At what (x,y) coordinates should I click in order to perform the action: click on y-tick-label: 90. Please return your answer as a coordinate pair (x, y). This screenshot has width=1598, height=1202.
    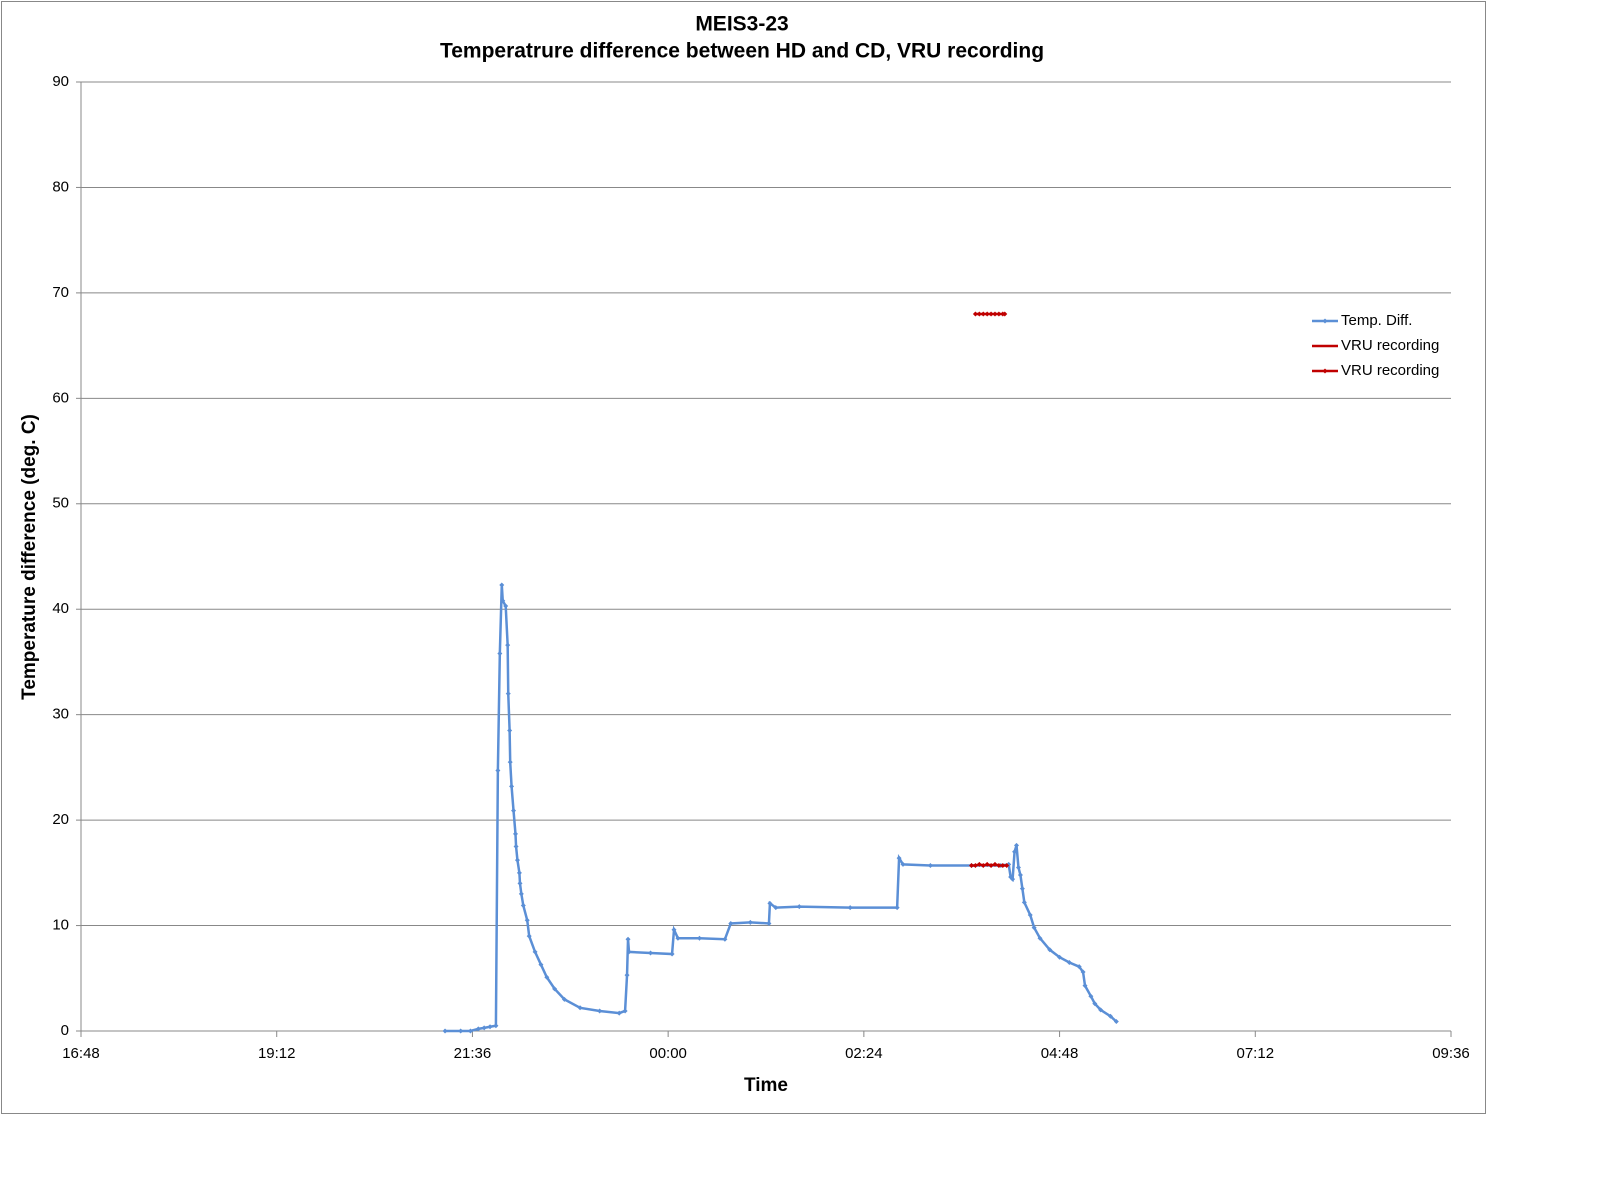
    Looking at the image, I should click on (60, 81).